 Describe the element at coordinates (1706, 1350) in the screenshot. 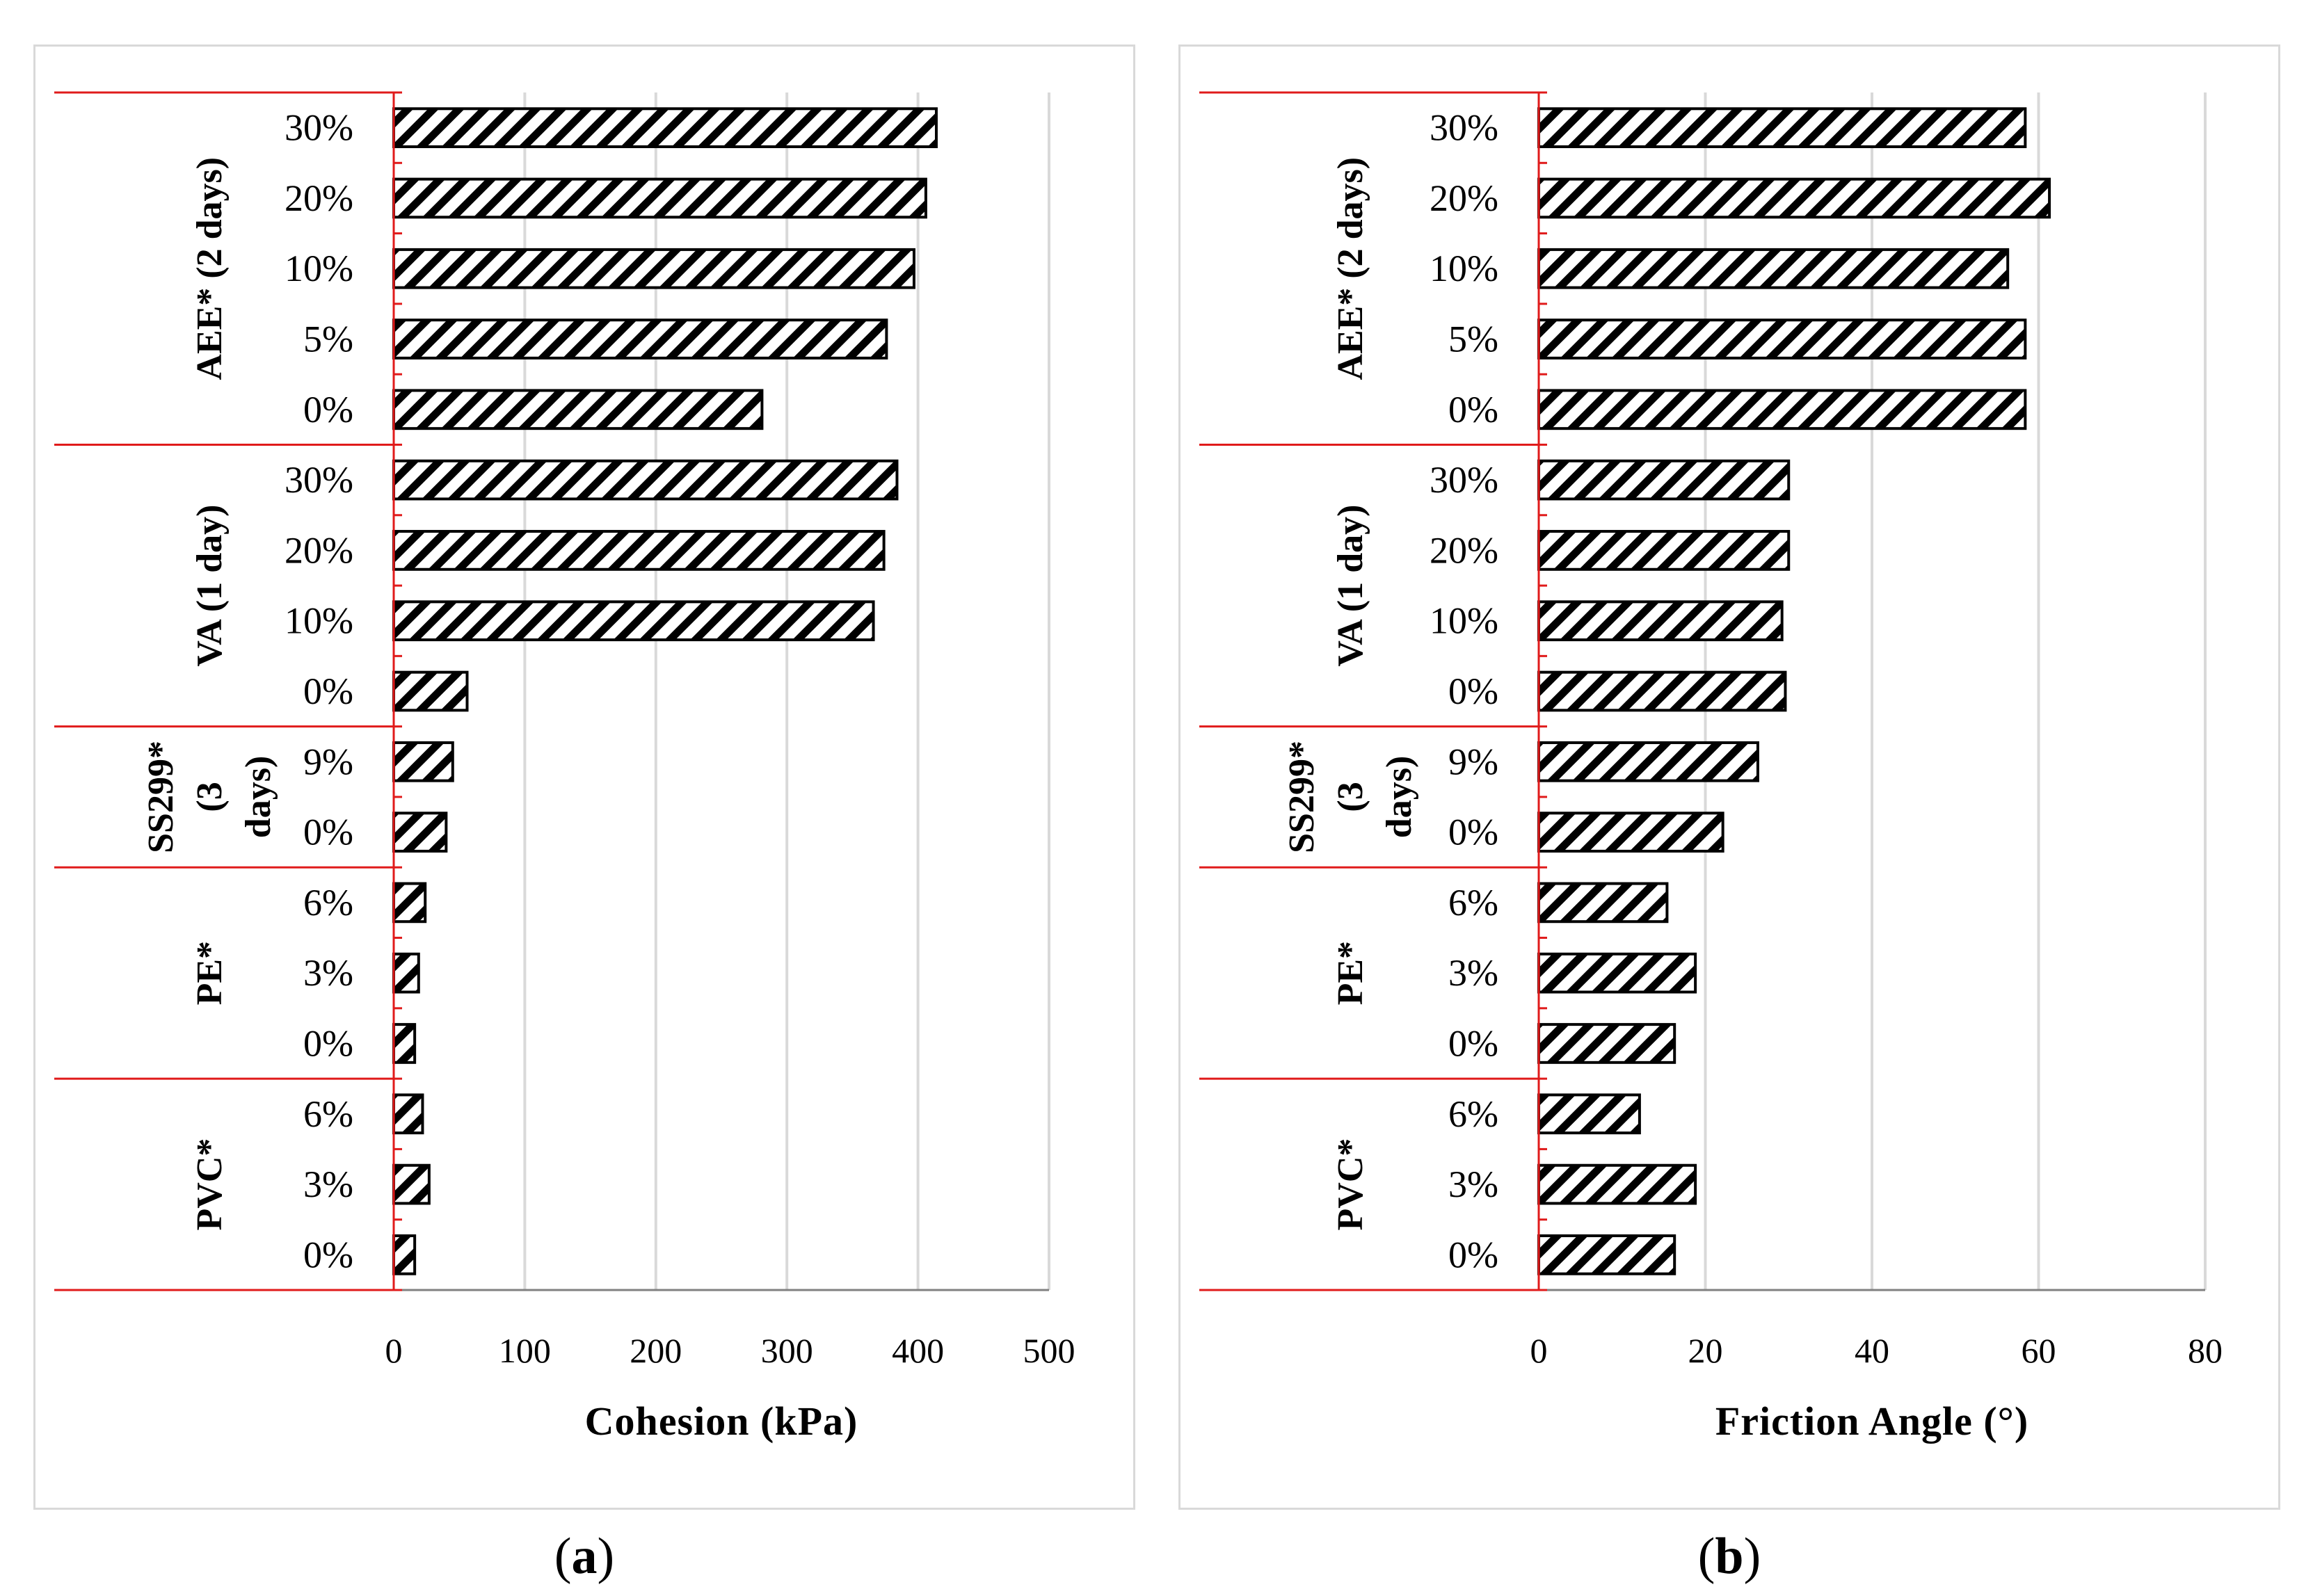

I see `x-tick-label: 20` at that location.